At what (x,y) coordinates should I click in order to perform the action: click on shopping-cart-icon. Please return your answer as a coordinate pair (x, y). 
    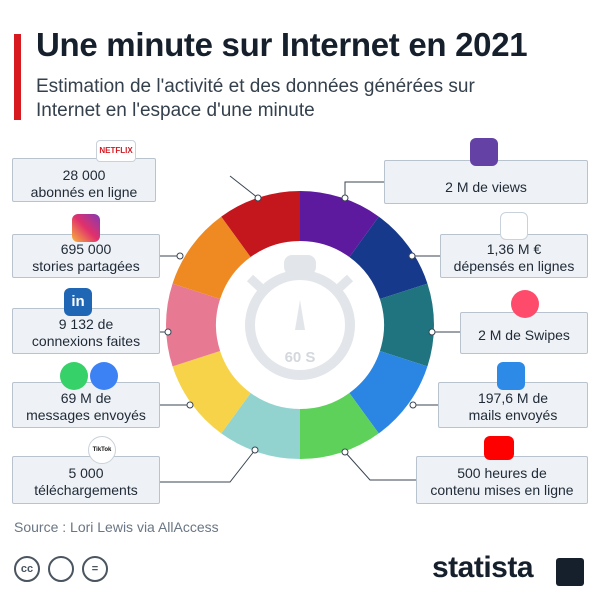
    Looking at the image, I should click on (514, 226).